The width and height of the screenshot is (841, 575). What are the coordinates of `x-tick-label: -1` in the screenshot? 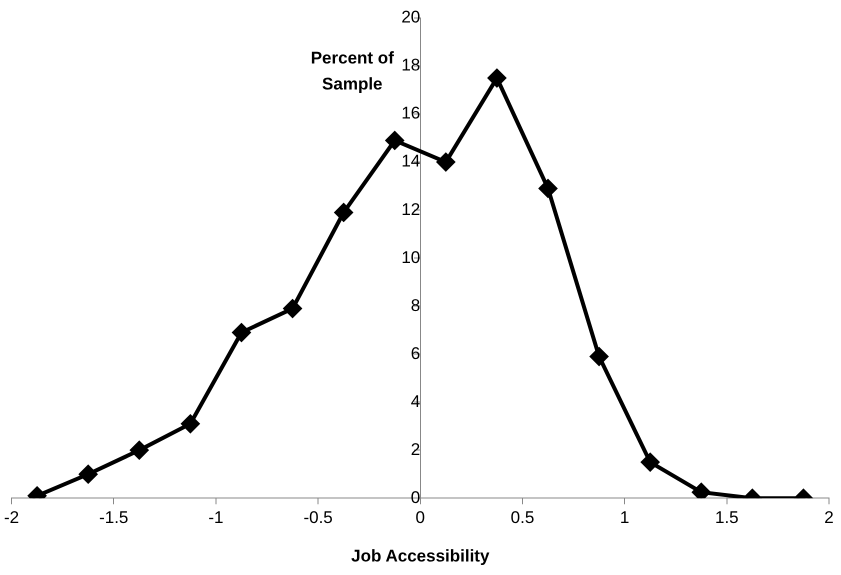 It's located at (216, 518).